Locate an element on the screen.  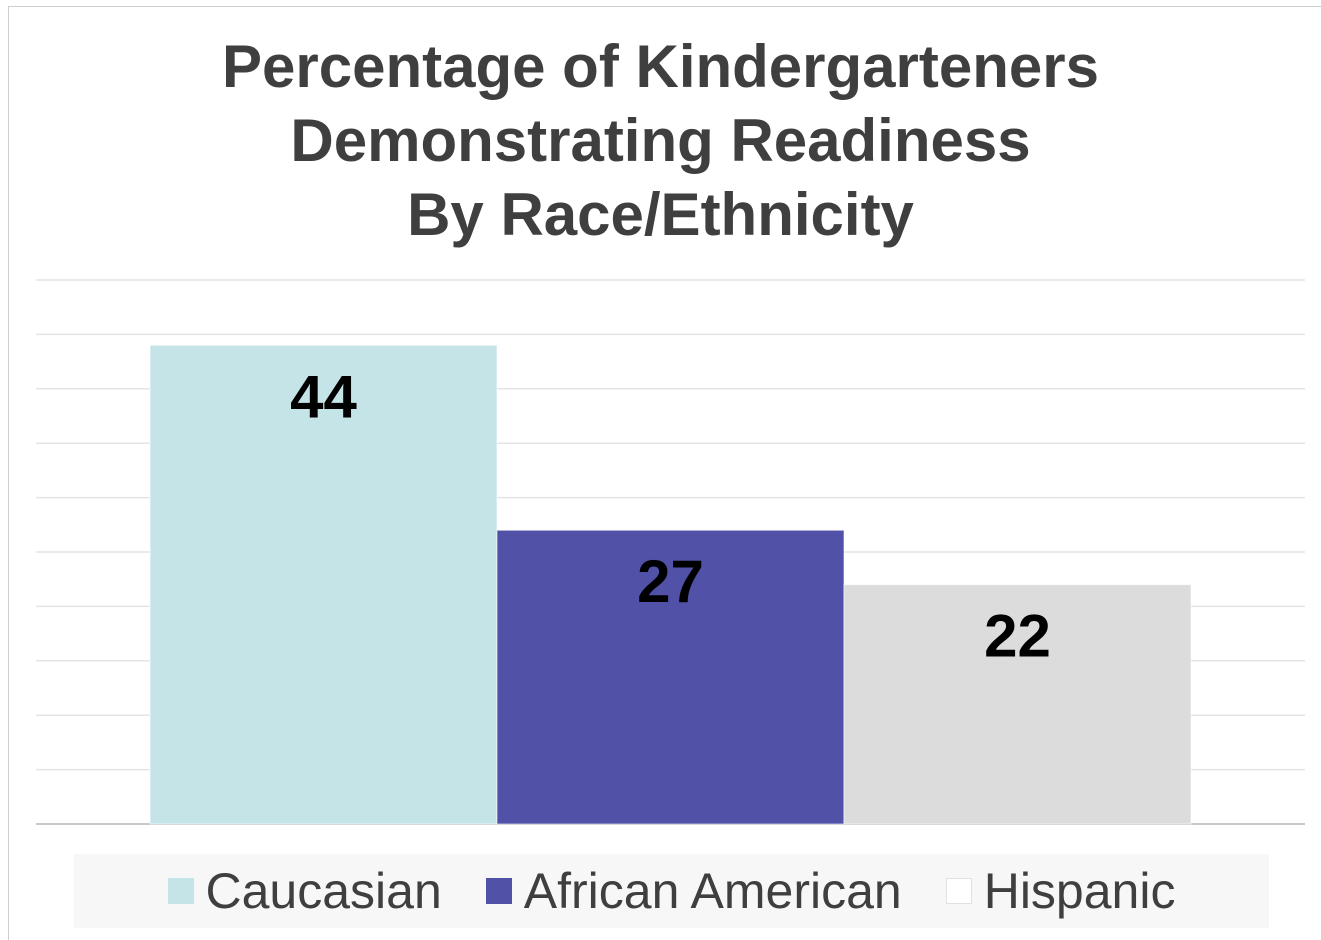
legend-item-african-american: African American is located at coordinates (693, 891).